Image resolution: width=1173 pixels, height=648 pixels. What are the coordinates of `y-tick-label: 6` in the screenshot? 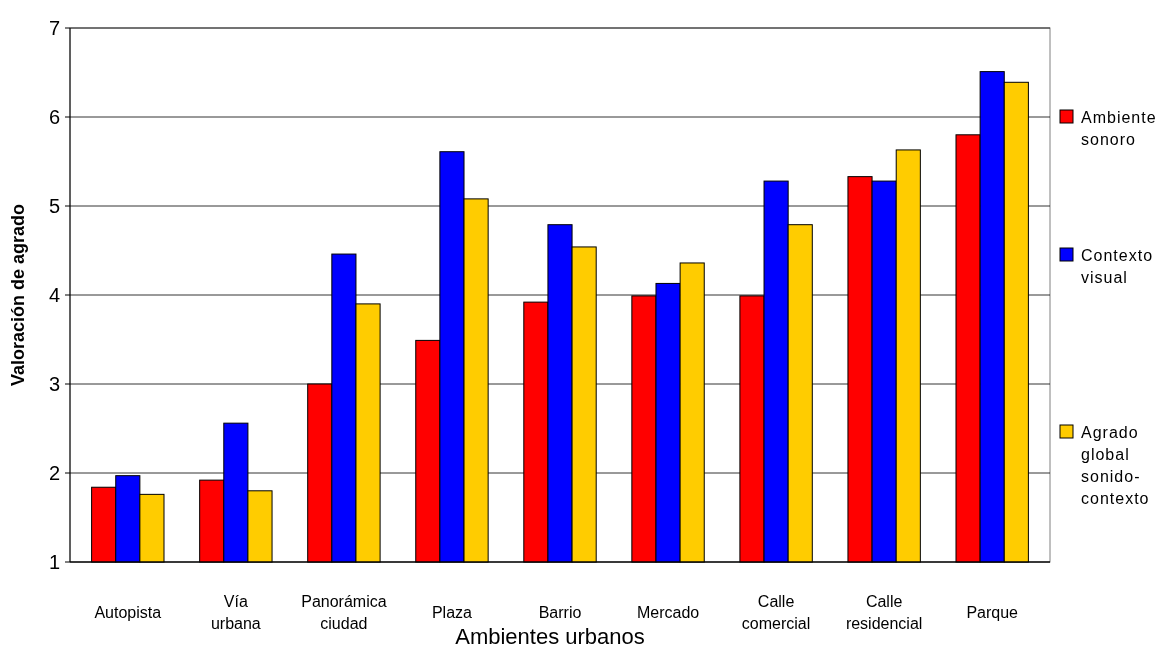 It's located at (54, 117).